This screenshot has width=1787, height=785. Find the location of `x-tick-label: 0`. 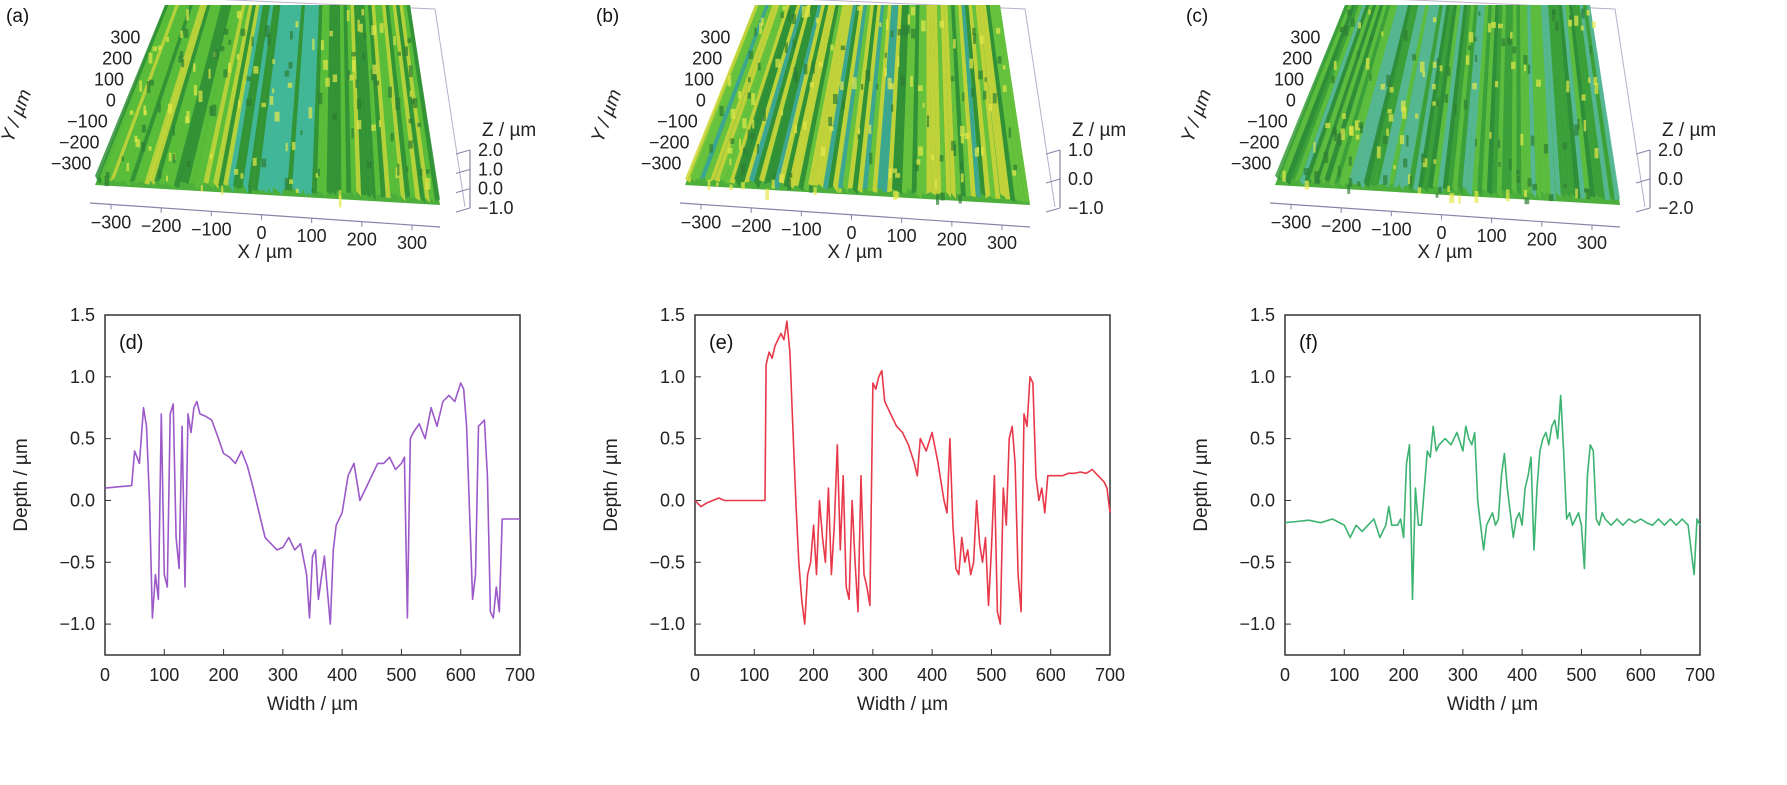

x-tick-label: 0 is located at coordinates (1441, 233).